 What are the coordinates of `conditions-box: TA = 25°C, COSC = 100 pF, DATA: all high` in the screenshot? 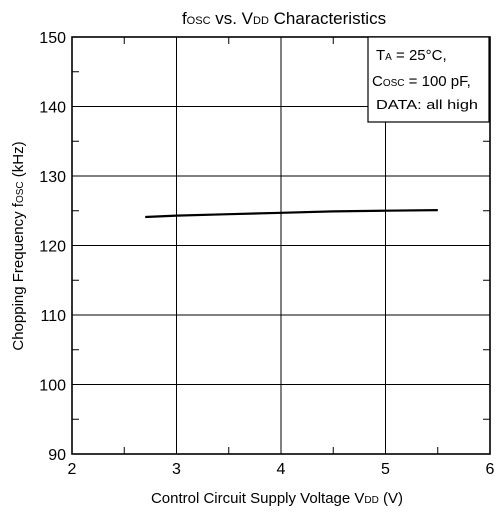 It's located at (428, 79).